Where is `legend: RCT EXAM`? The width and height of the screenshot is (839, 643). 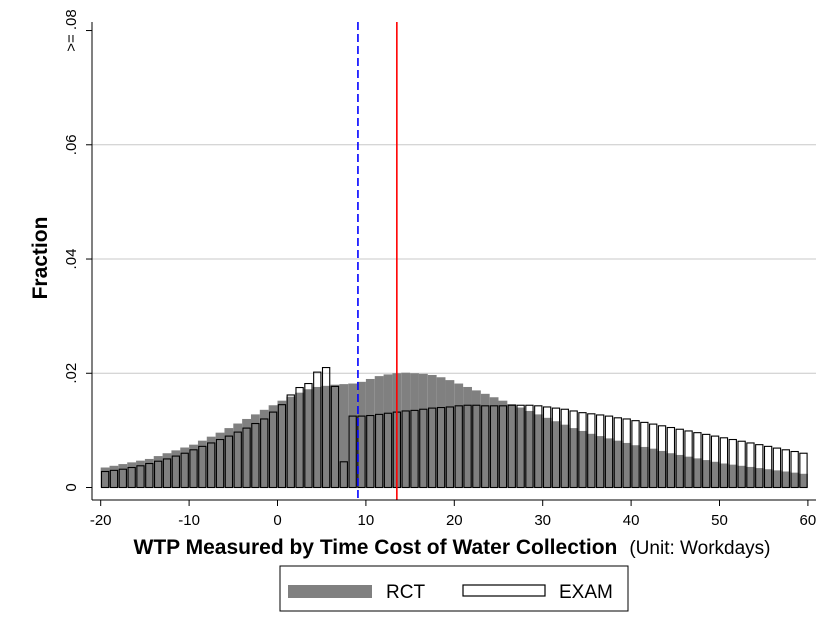 legend: RCT EXAM is located at coordinates (454, 588).